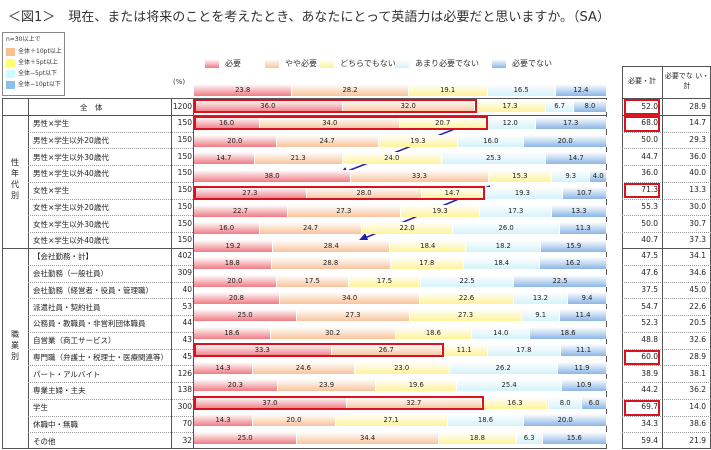 This screenshot has width=711, height=450. Describe the element at coordinates (179, 82) in the screenshot. I see `percent-unit-label: (%)` at that location.